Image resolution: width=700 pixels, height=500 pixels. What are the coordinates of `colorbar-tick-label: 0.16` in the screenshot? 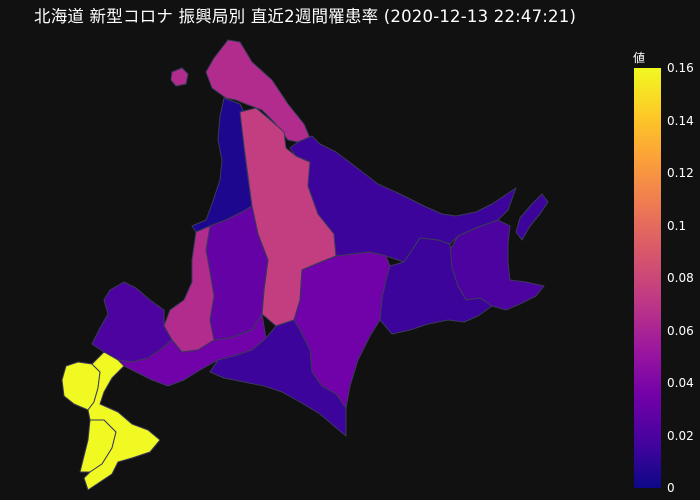 It's located at (680, 68).